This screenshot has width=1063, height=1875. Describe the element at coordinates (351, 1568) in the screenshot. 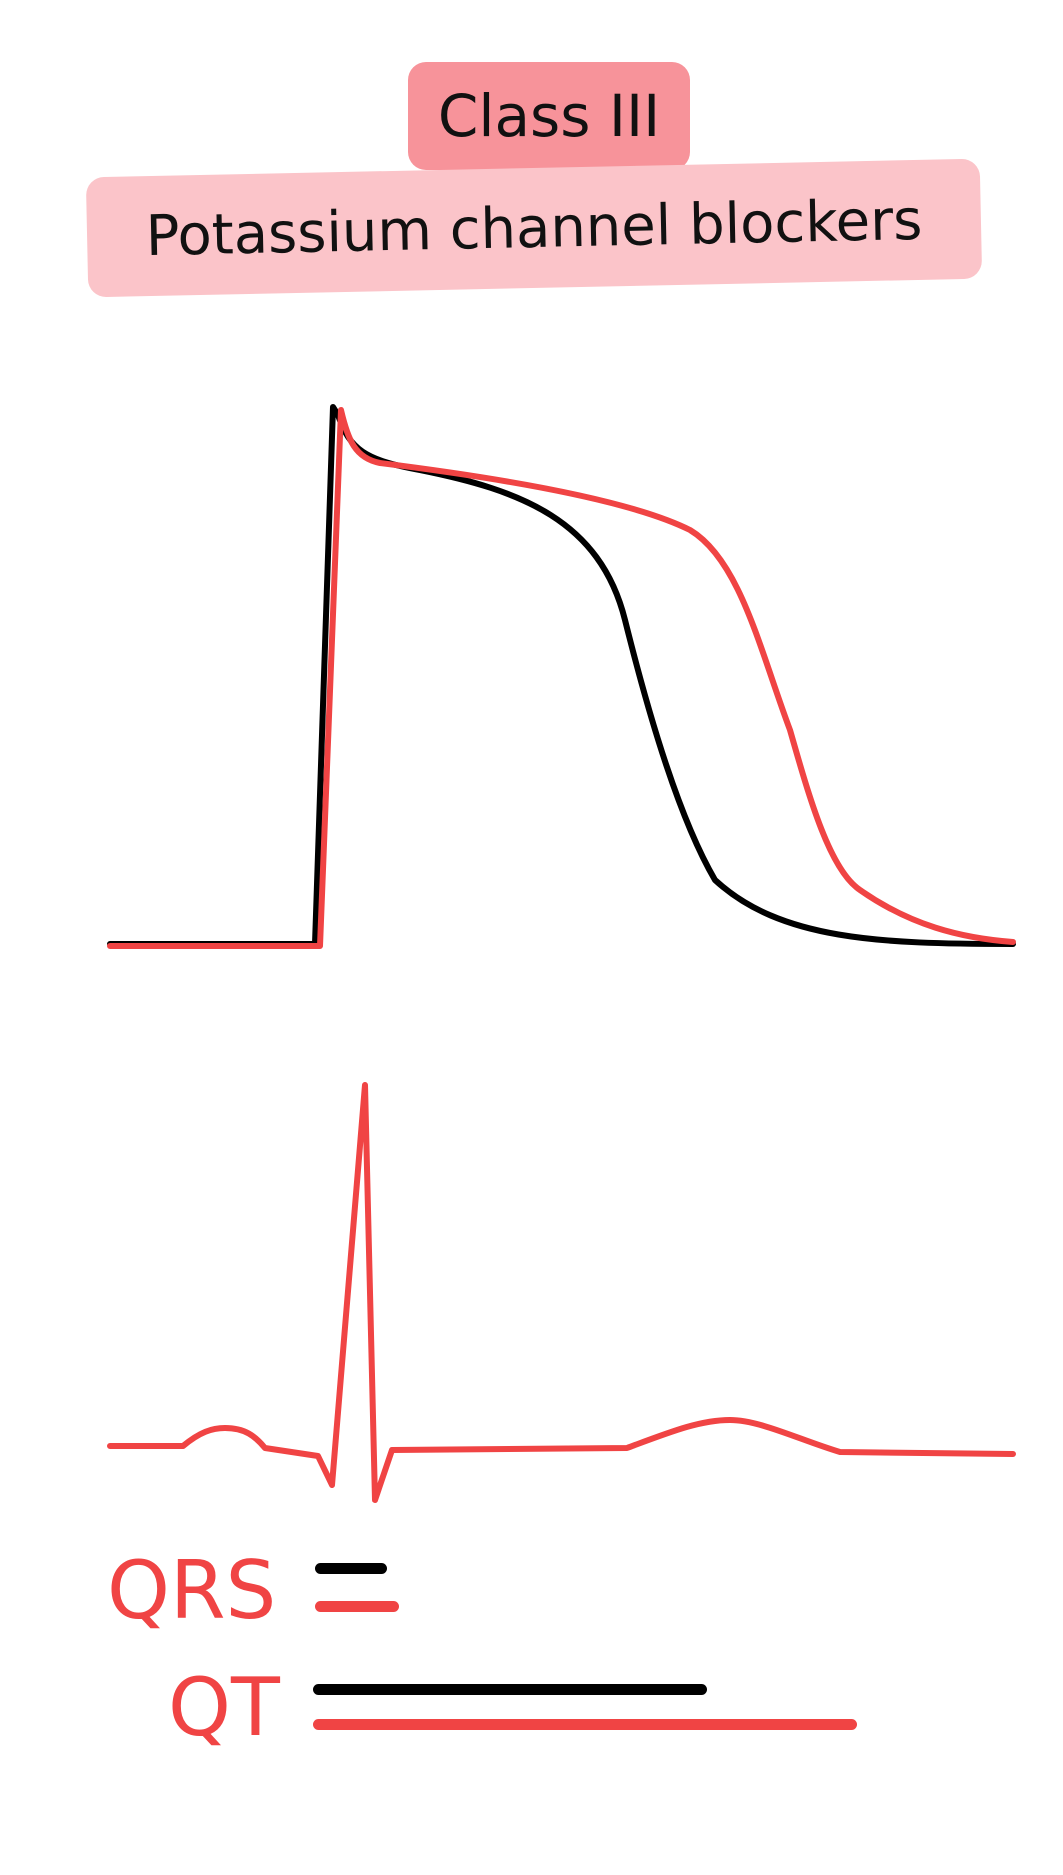

I see `qrs-baseline-bar` at that location.